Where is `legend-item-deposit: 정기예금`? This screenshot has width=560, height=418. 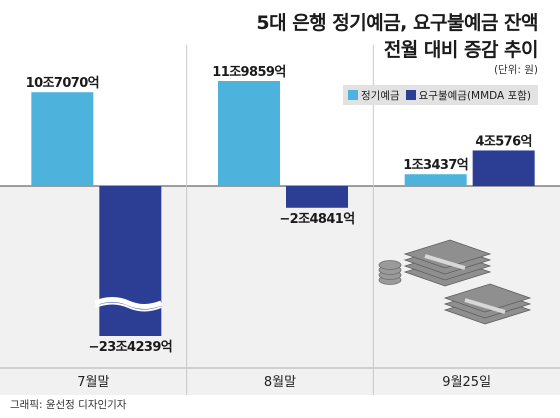 legend-item-deposit: 정기예금 is located at coordinates (374, 95).